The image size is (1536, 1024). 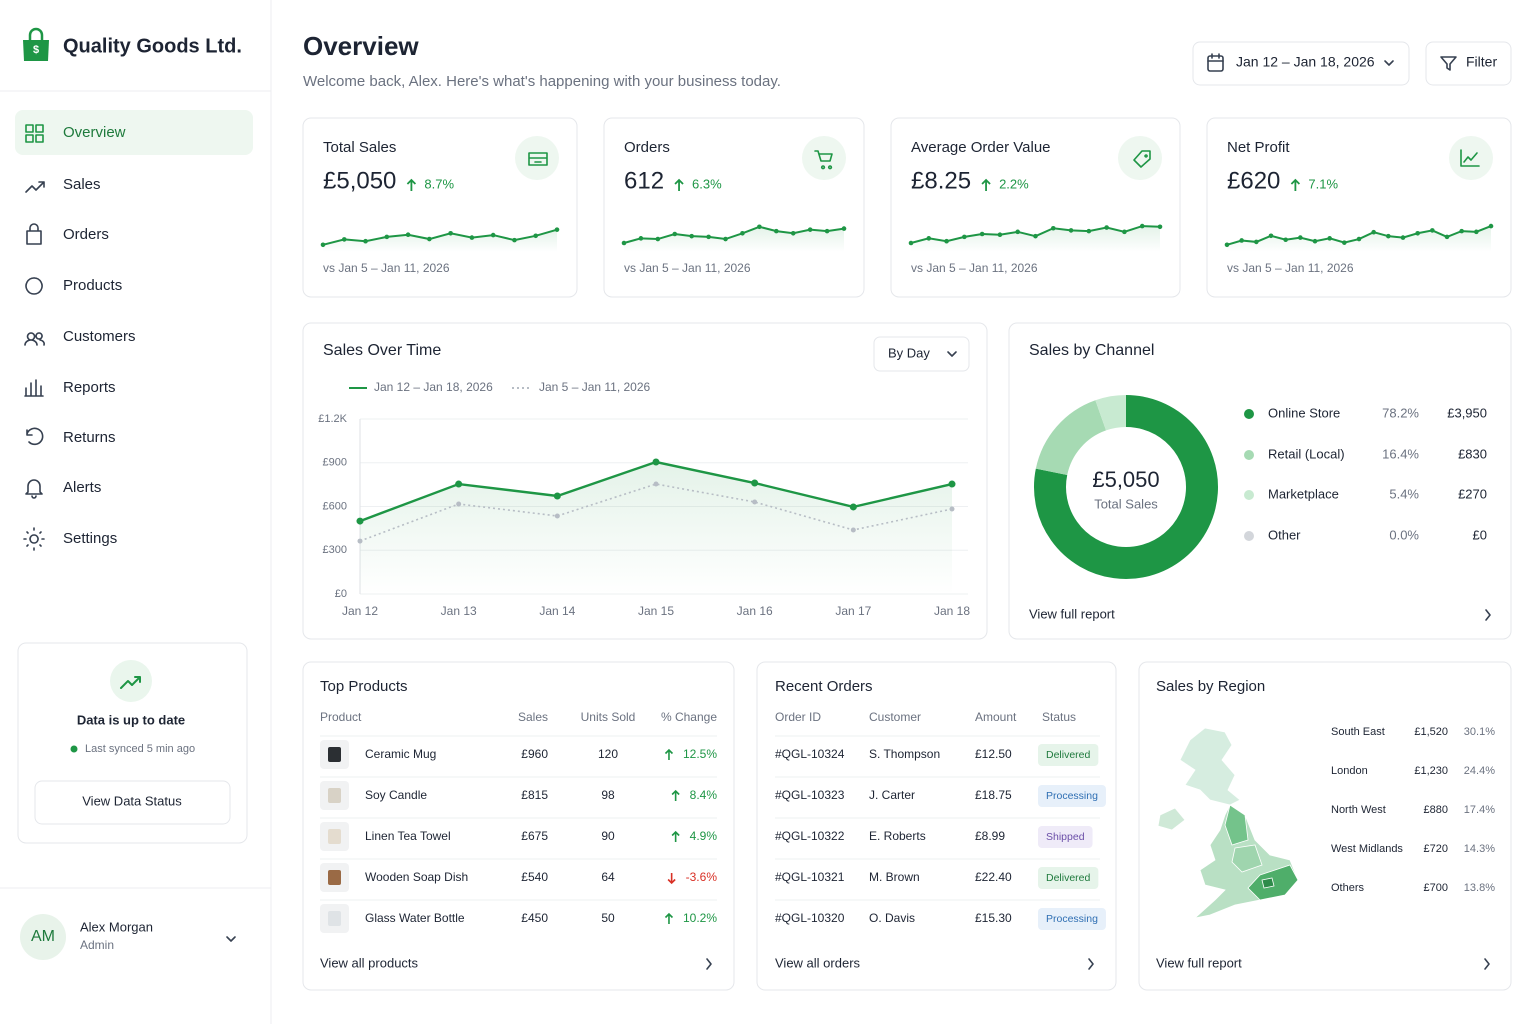 I want to click on nav-item: Returns, so click(x=89, y=437).